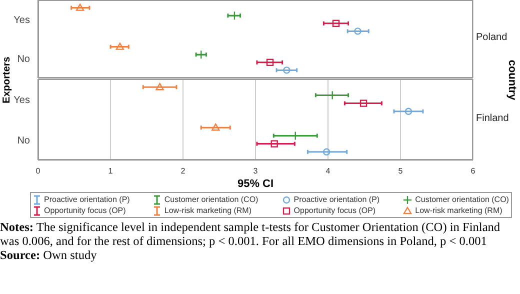 Image resolution: width=520 pixels, height=294 pixels. What do you see at coordinates (255, 184) in the screenshot?
I see `x-axis-title: 95% CI` at bounding box center [255, 184].